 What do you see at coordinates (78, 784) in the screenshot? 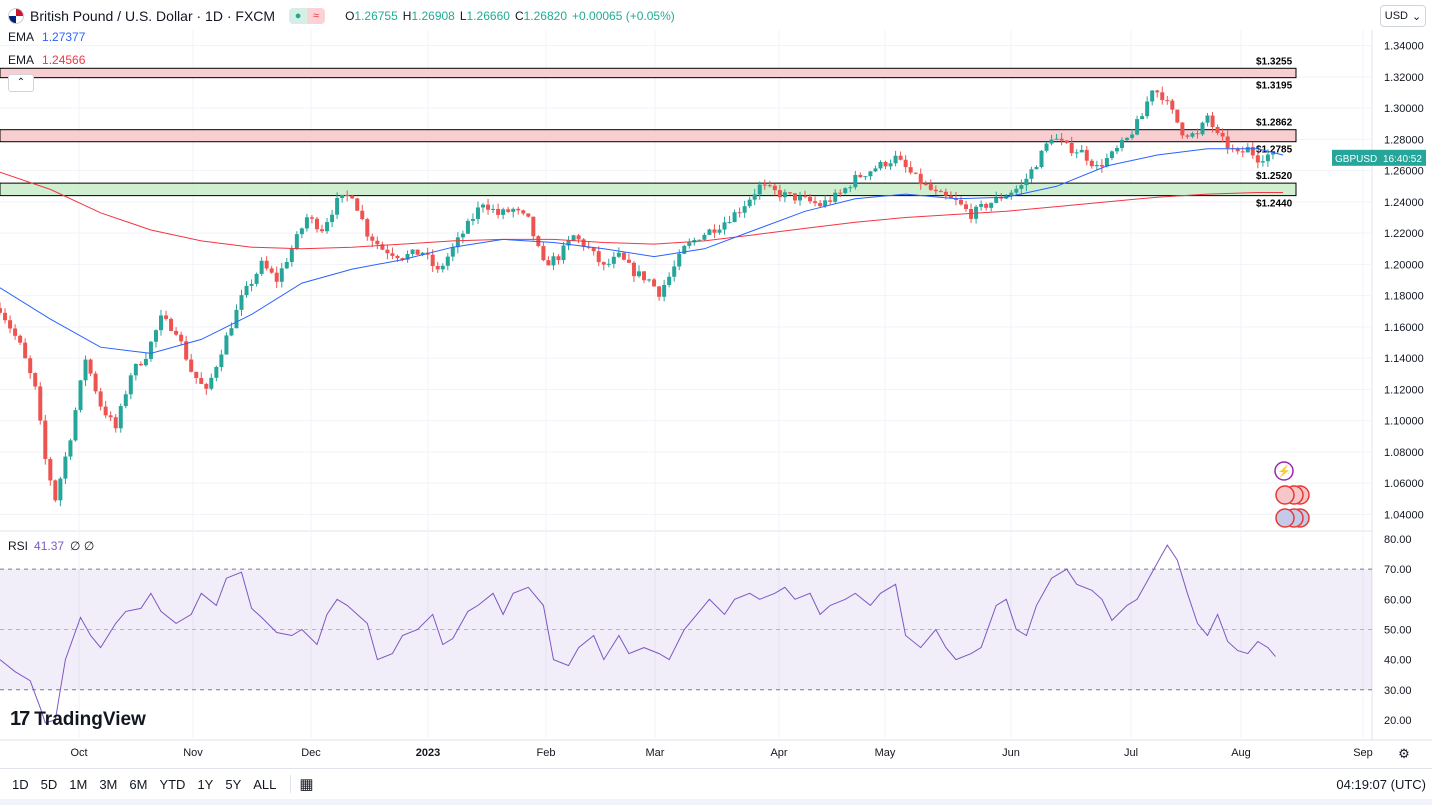
I see `range-1m: 1M` at bounding box center [78, 784].